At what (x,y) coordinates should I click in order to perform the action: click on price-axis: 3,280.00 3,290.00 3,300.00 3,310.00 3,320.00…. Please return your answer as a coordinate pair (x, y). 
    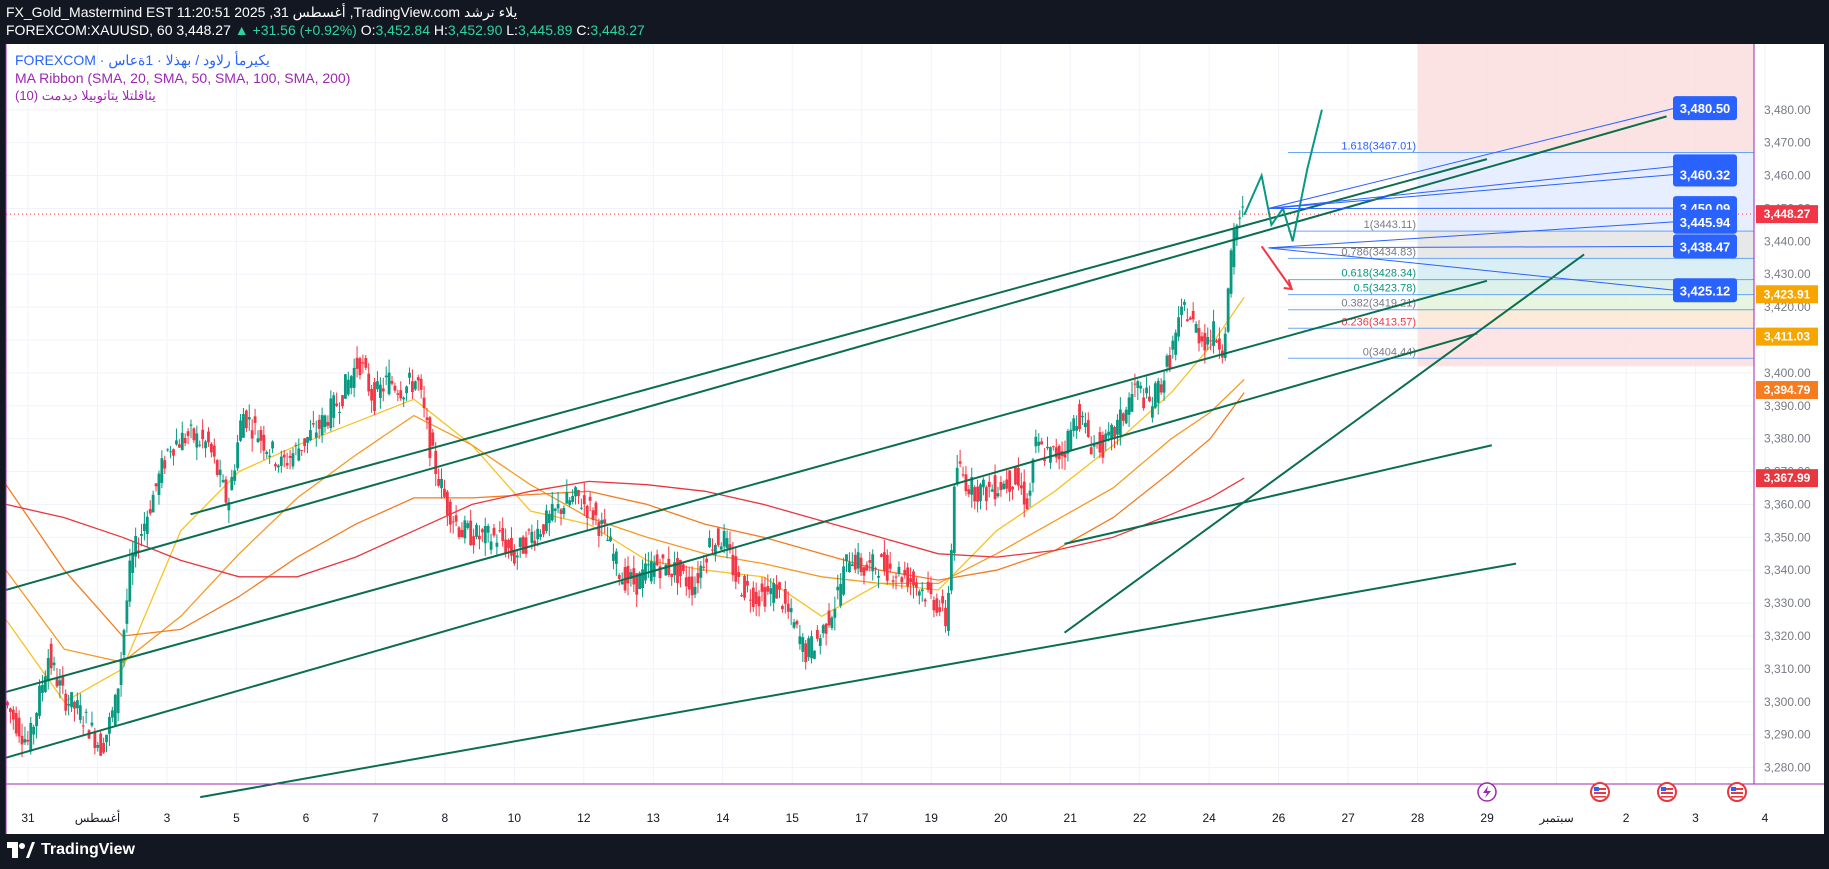
    Looking at the image, I should click on (1787, 439).